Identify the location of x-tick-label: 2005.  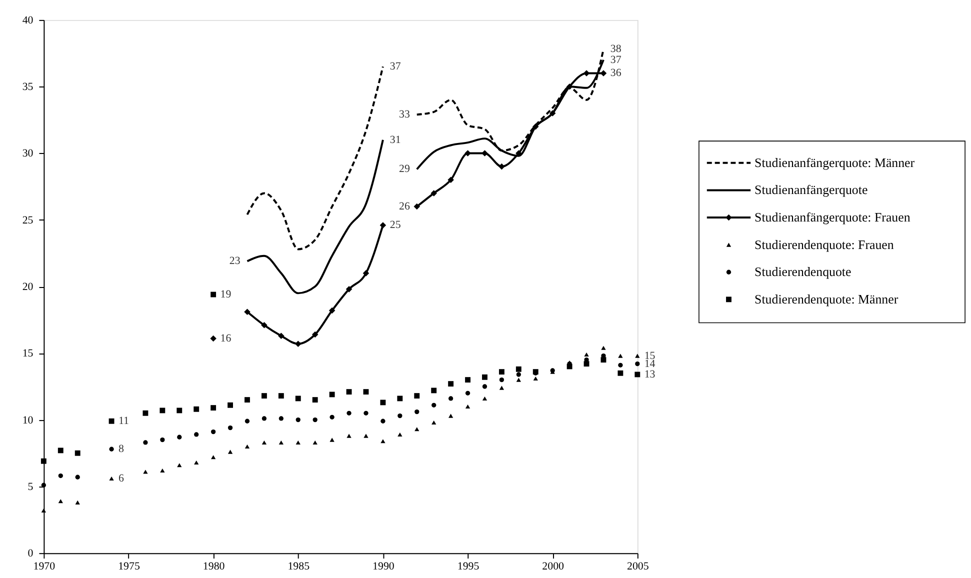
(638, 566).